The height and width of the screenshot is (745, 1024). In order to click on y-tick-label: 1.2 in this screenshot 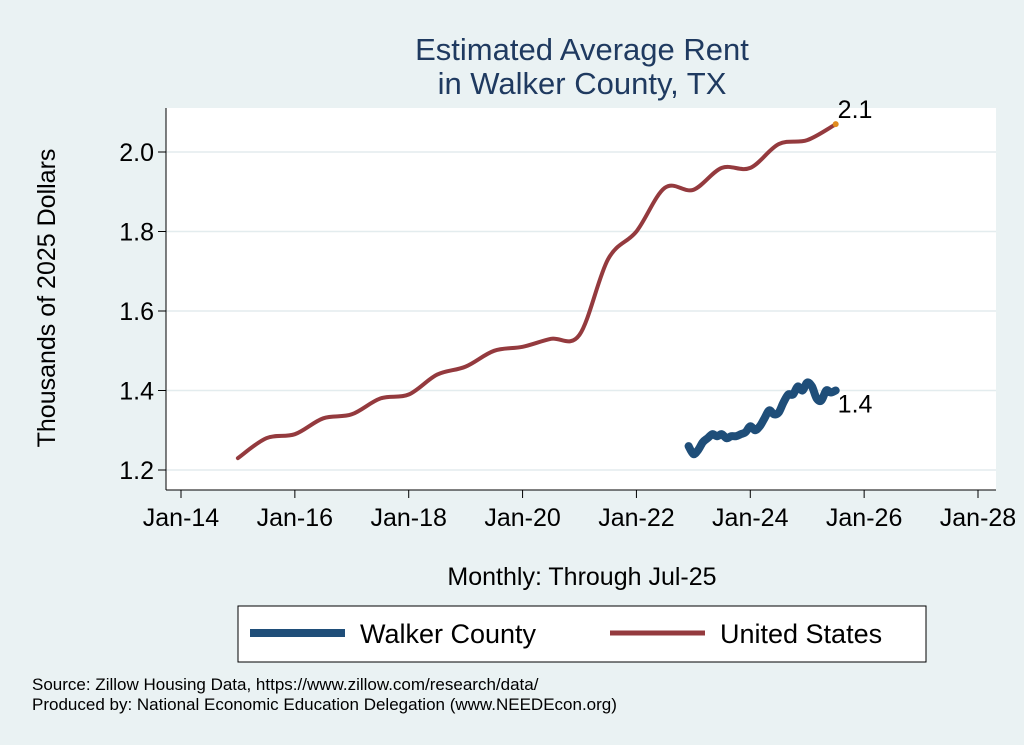, I will do `click(136, 471)`.